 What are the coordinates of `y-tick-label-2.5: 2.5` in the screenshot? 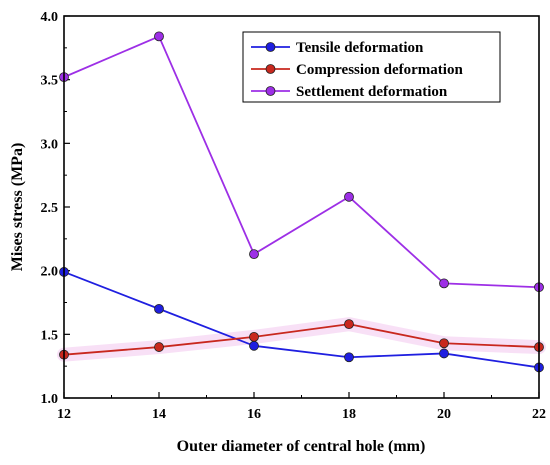 It's located at (50, 208).